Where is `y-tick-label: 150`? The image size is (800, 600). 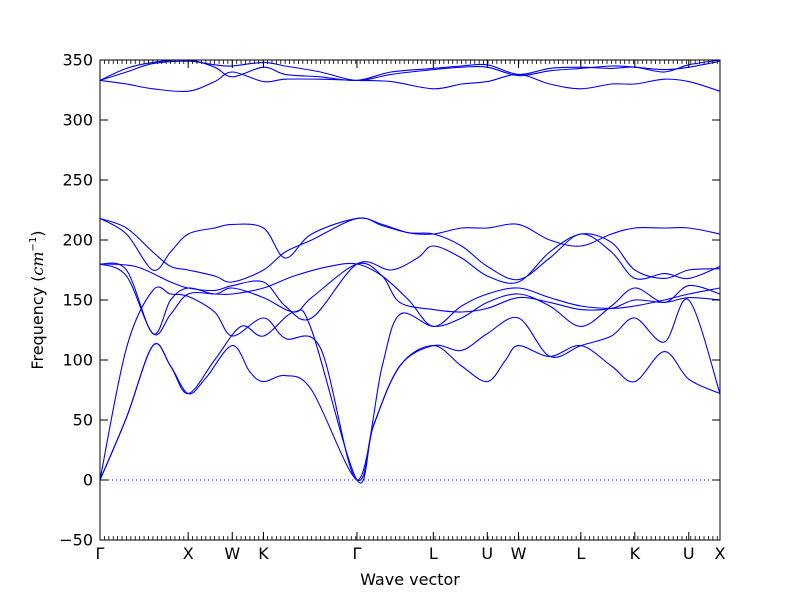 y-tick-label: 150 is located at coordinates (77, 300).